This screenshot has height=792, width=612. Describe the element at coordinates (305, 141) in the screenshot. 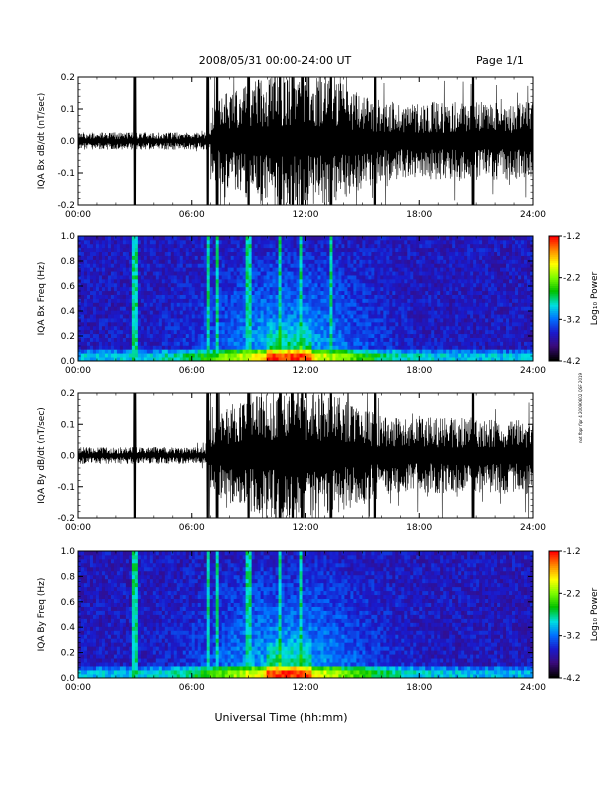

I see `series-line` at that location.